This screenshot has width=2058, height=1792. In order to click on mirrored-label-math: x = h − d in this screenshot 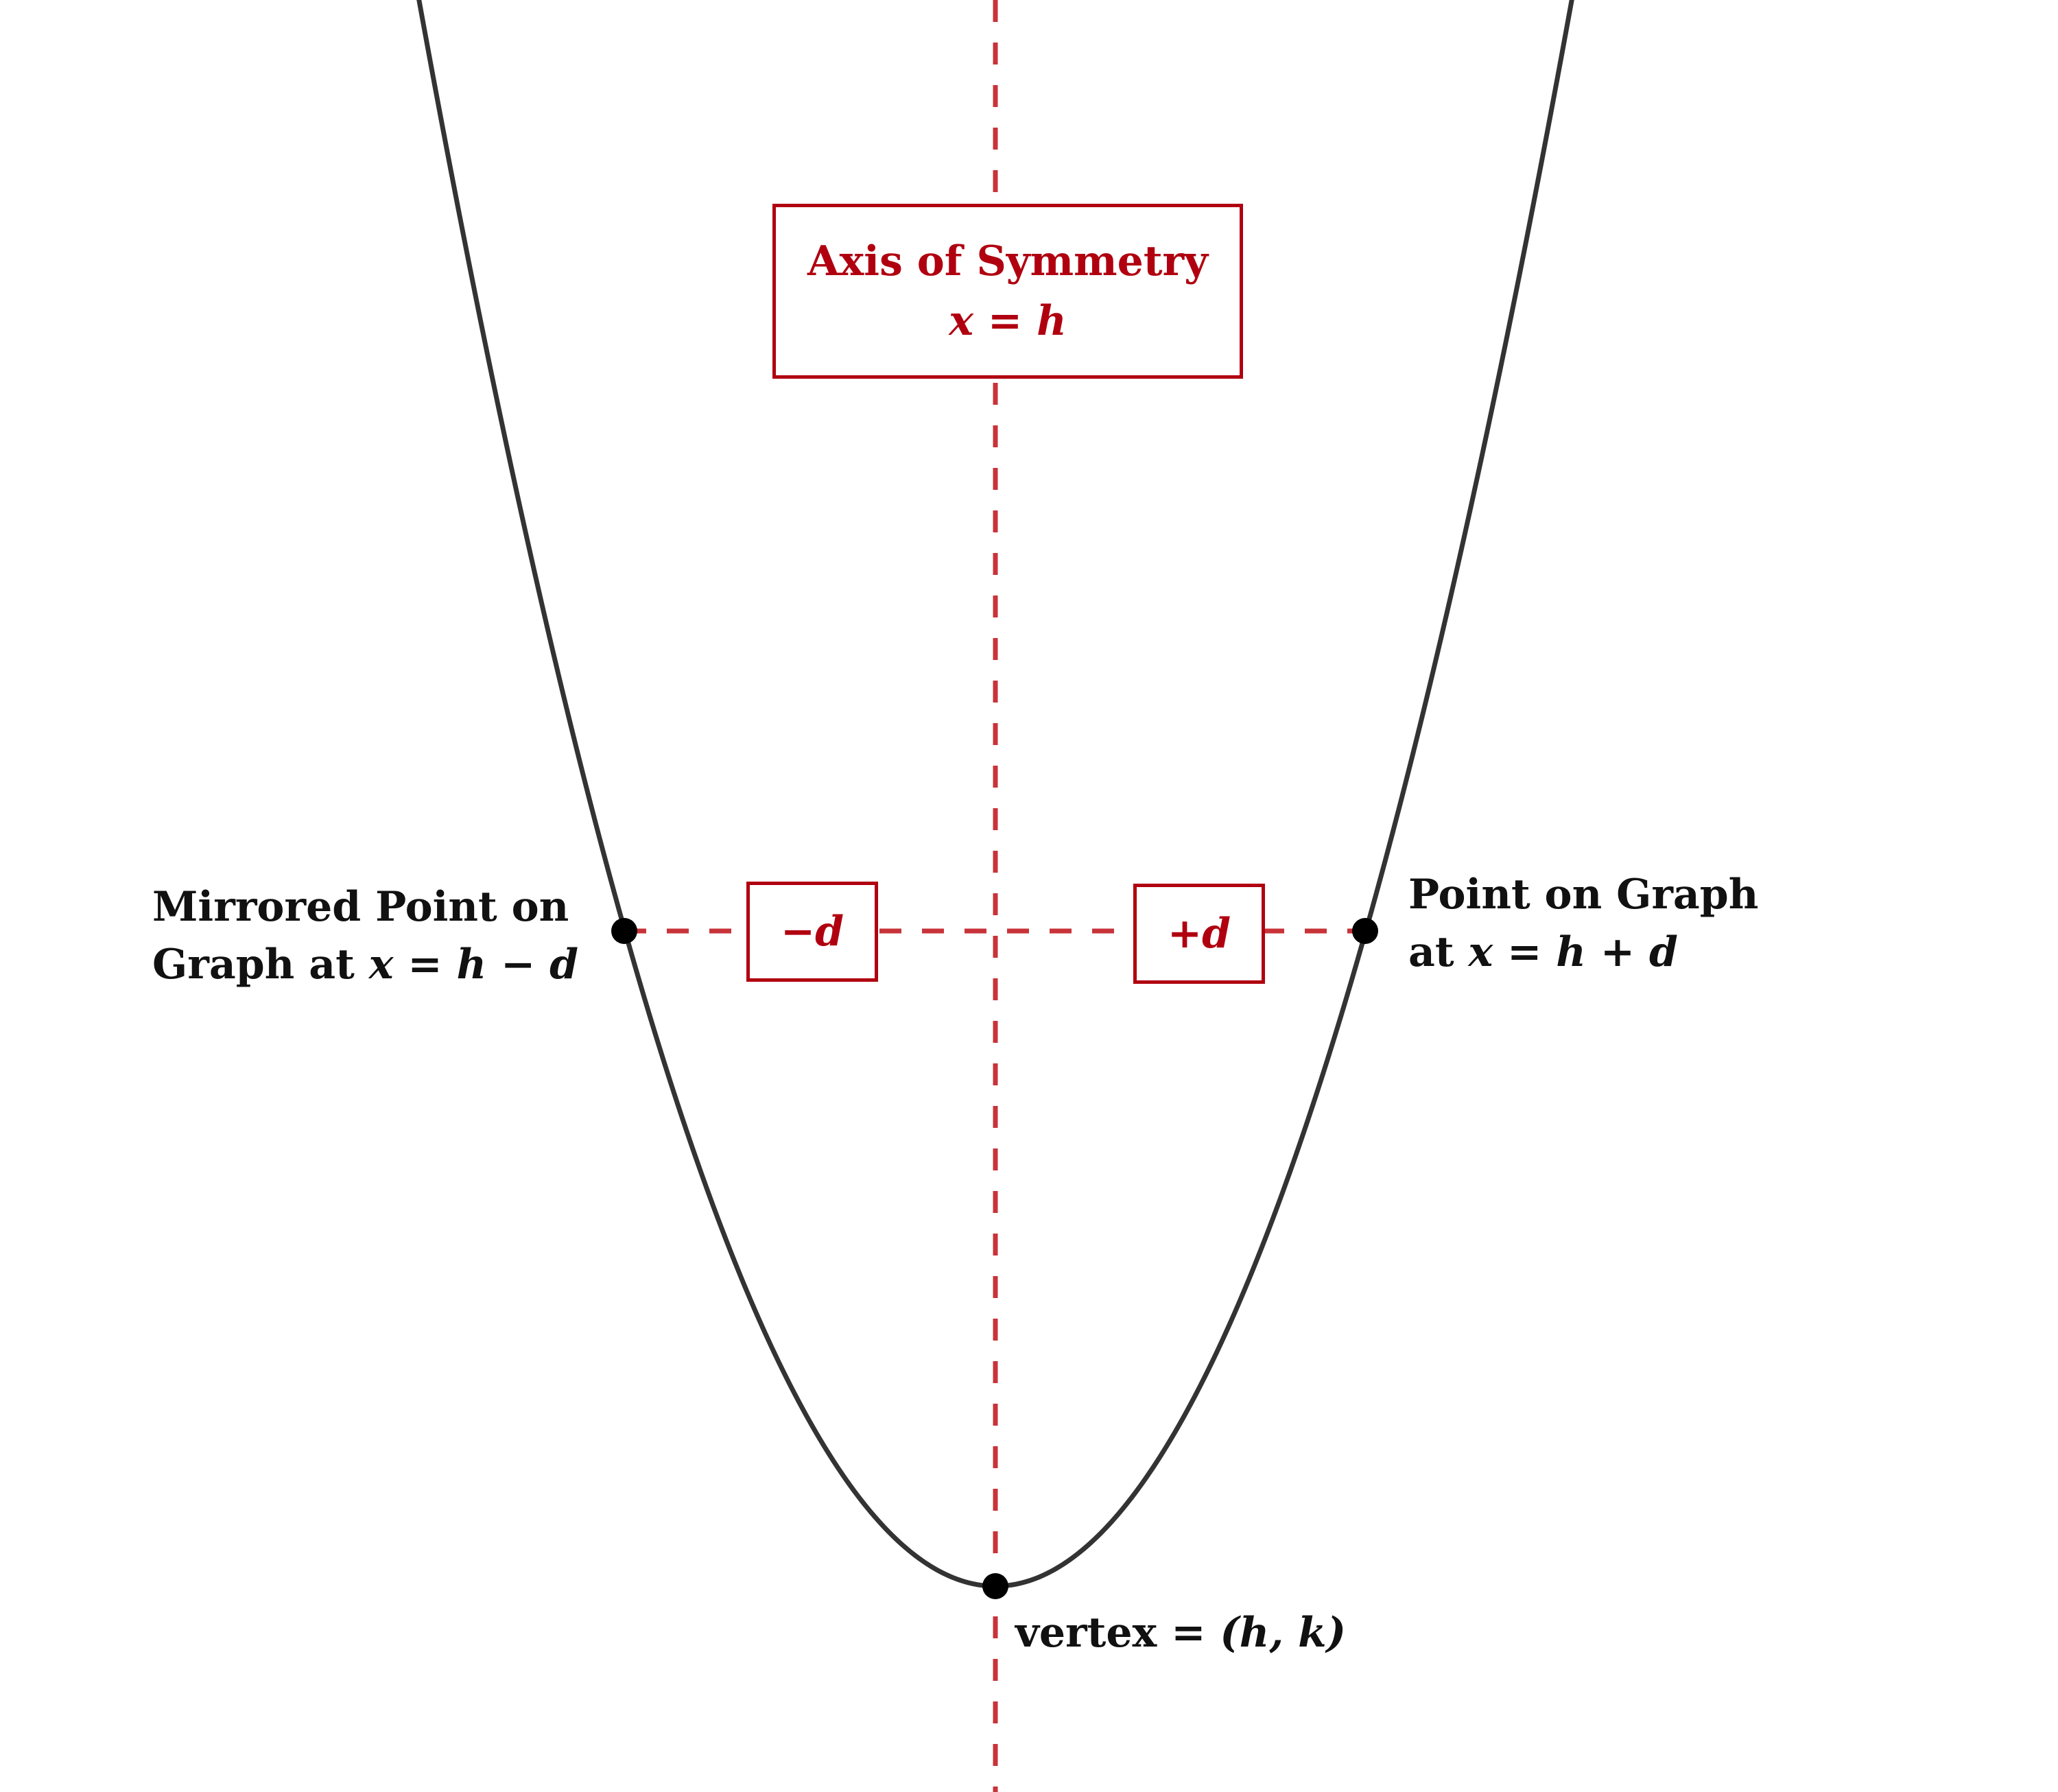, I will do `click(473, 965)`.